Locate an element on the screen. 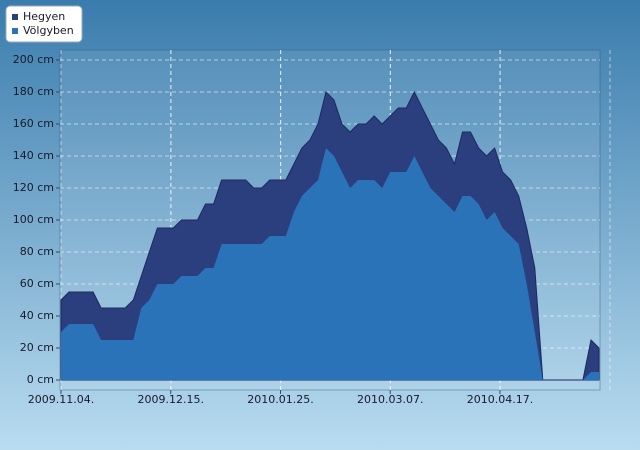  y-tick-label: 140 cm is located at coordinates (33, 155).